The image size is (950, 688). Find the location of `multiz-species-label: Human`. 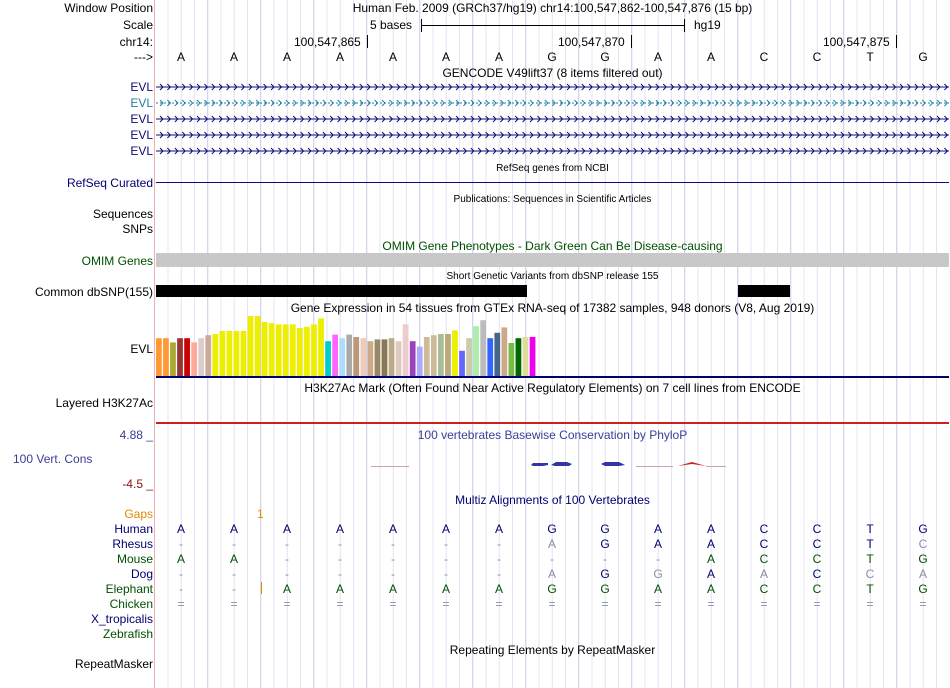

multiz-species-label: Human is located at coordinates (133, 529).